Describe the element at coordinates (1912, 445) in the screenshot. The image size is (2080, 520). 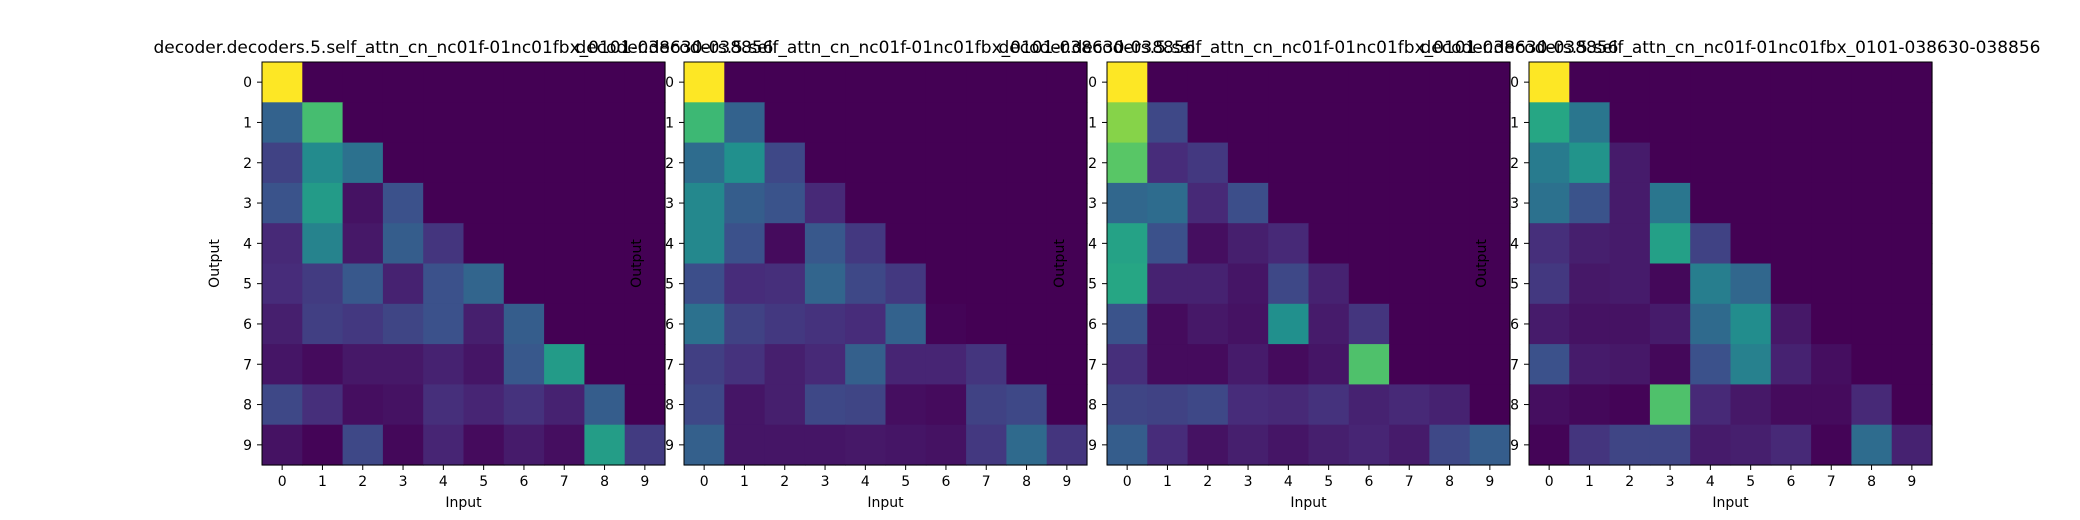
I see `heatmap-cell-r9-c9` at that location.